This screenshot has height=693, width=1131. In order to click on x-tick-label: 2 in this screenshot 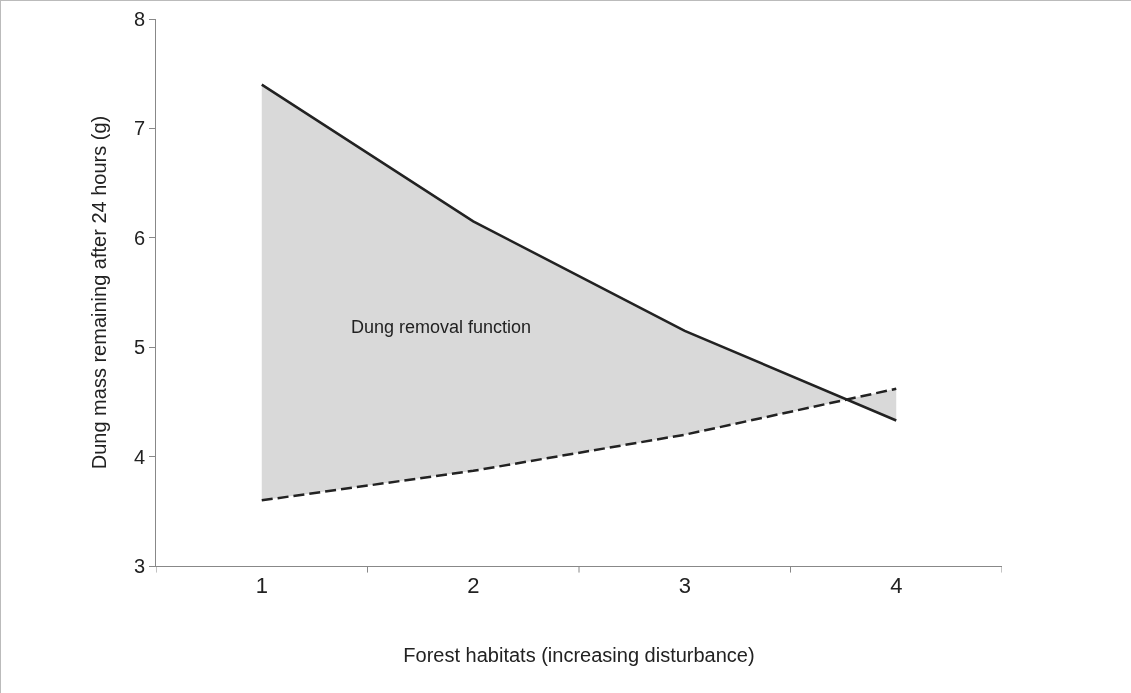, I will do `click(473, 586)`.